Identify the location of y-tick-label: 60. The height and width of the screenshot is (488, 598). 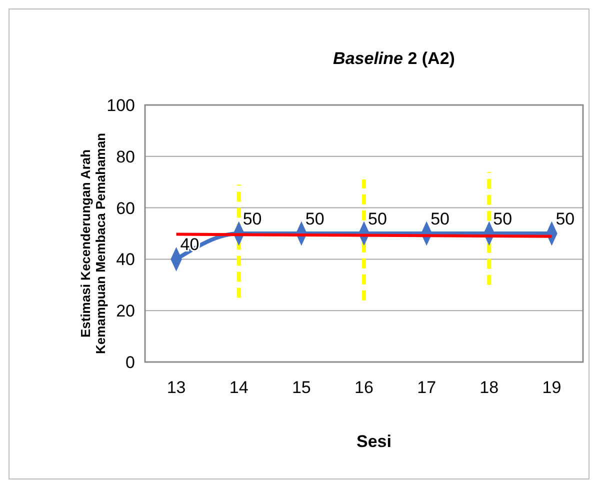
(125, 208).